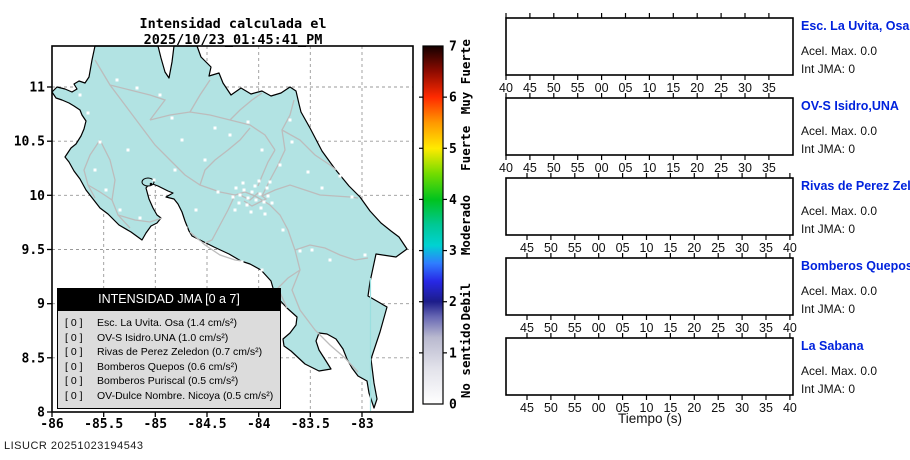 The height and width of the screenshot is (460, 910). What do you see at coordinates (361, 424) in the screenshot?
I see `lon-tick-label: -83` at bounding box center [361, 424].